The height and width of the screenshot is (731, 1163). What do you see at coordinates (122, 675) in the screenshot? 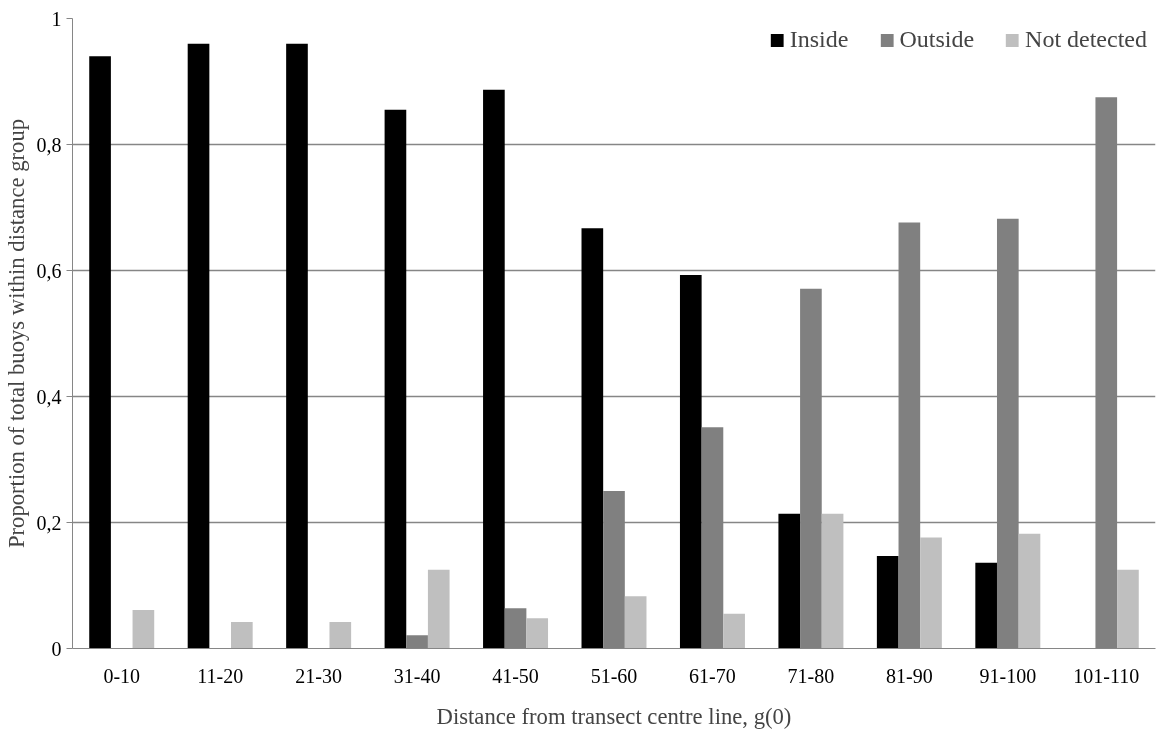
I see `x-tick-label: 0-10` at bounding box center [122, 675].